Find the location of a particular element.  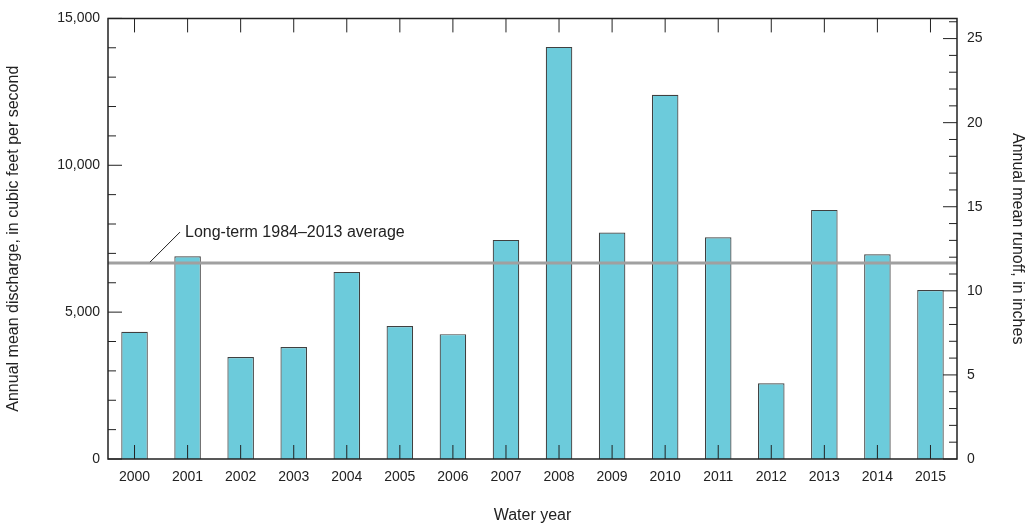

x-axis-title: Water year is located at coordinates (532, 514).